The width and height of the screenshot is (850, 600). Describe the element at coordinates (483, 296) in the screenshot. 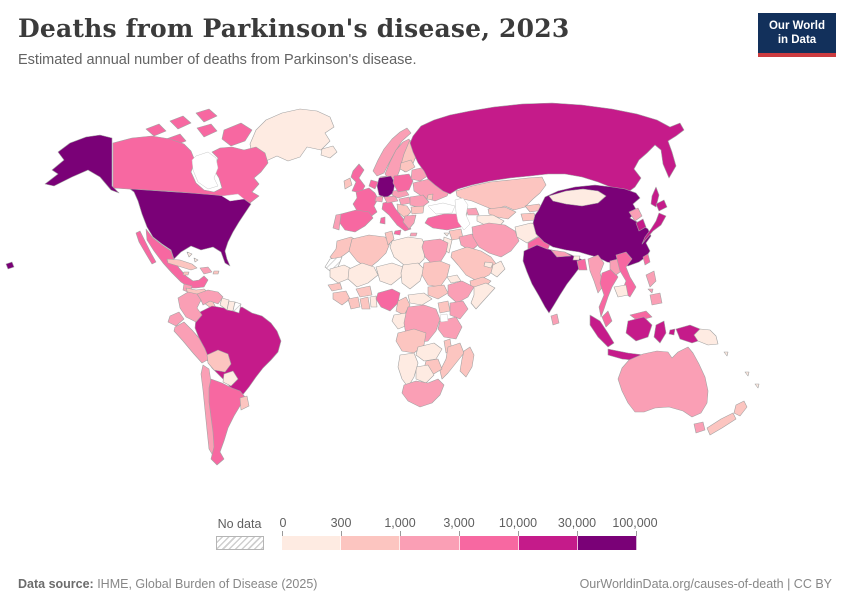

I see `country-somalia` at that location.